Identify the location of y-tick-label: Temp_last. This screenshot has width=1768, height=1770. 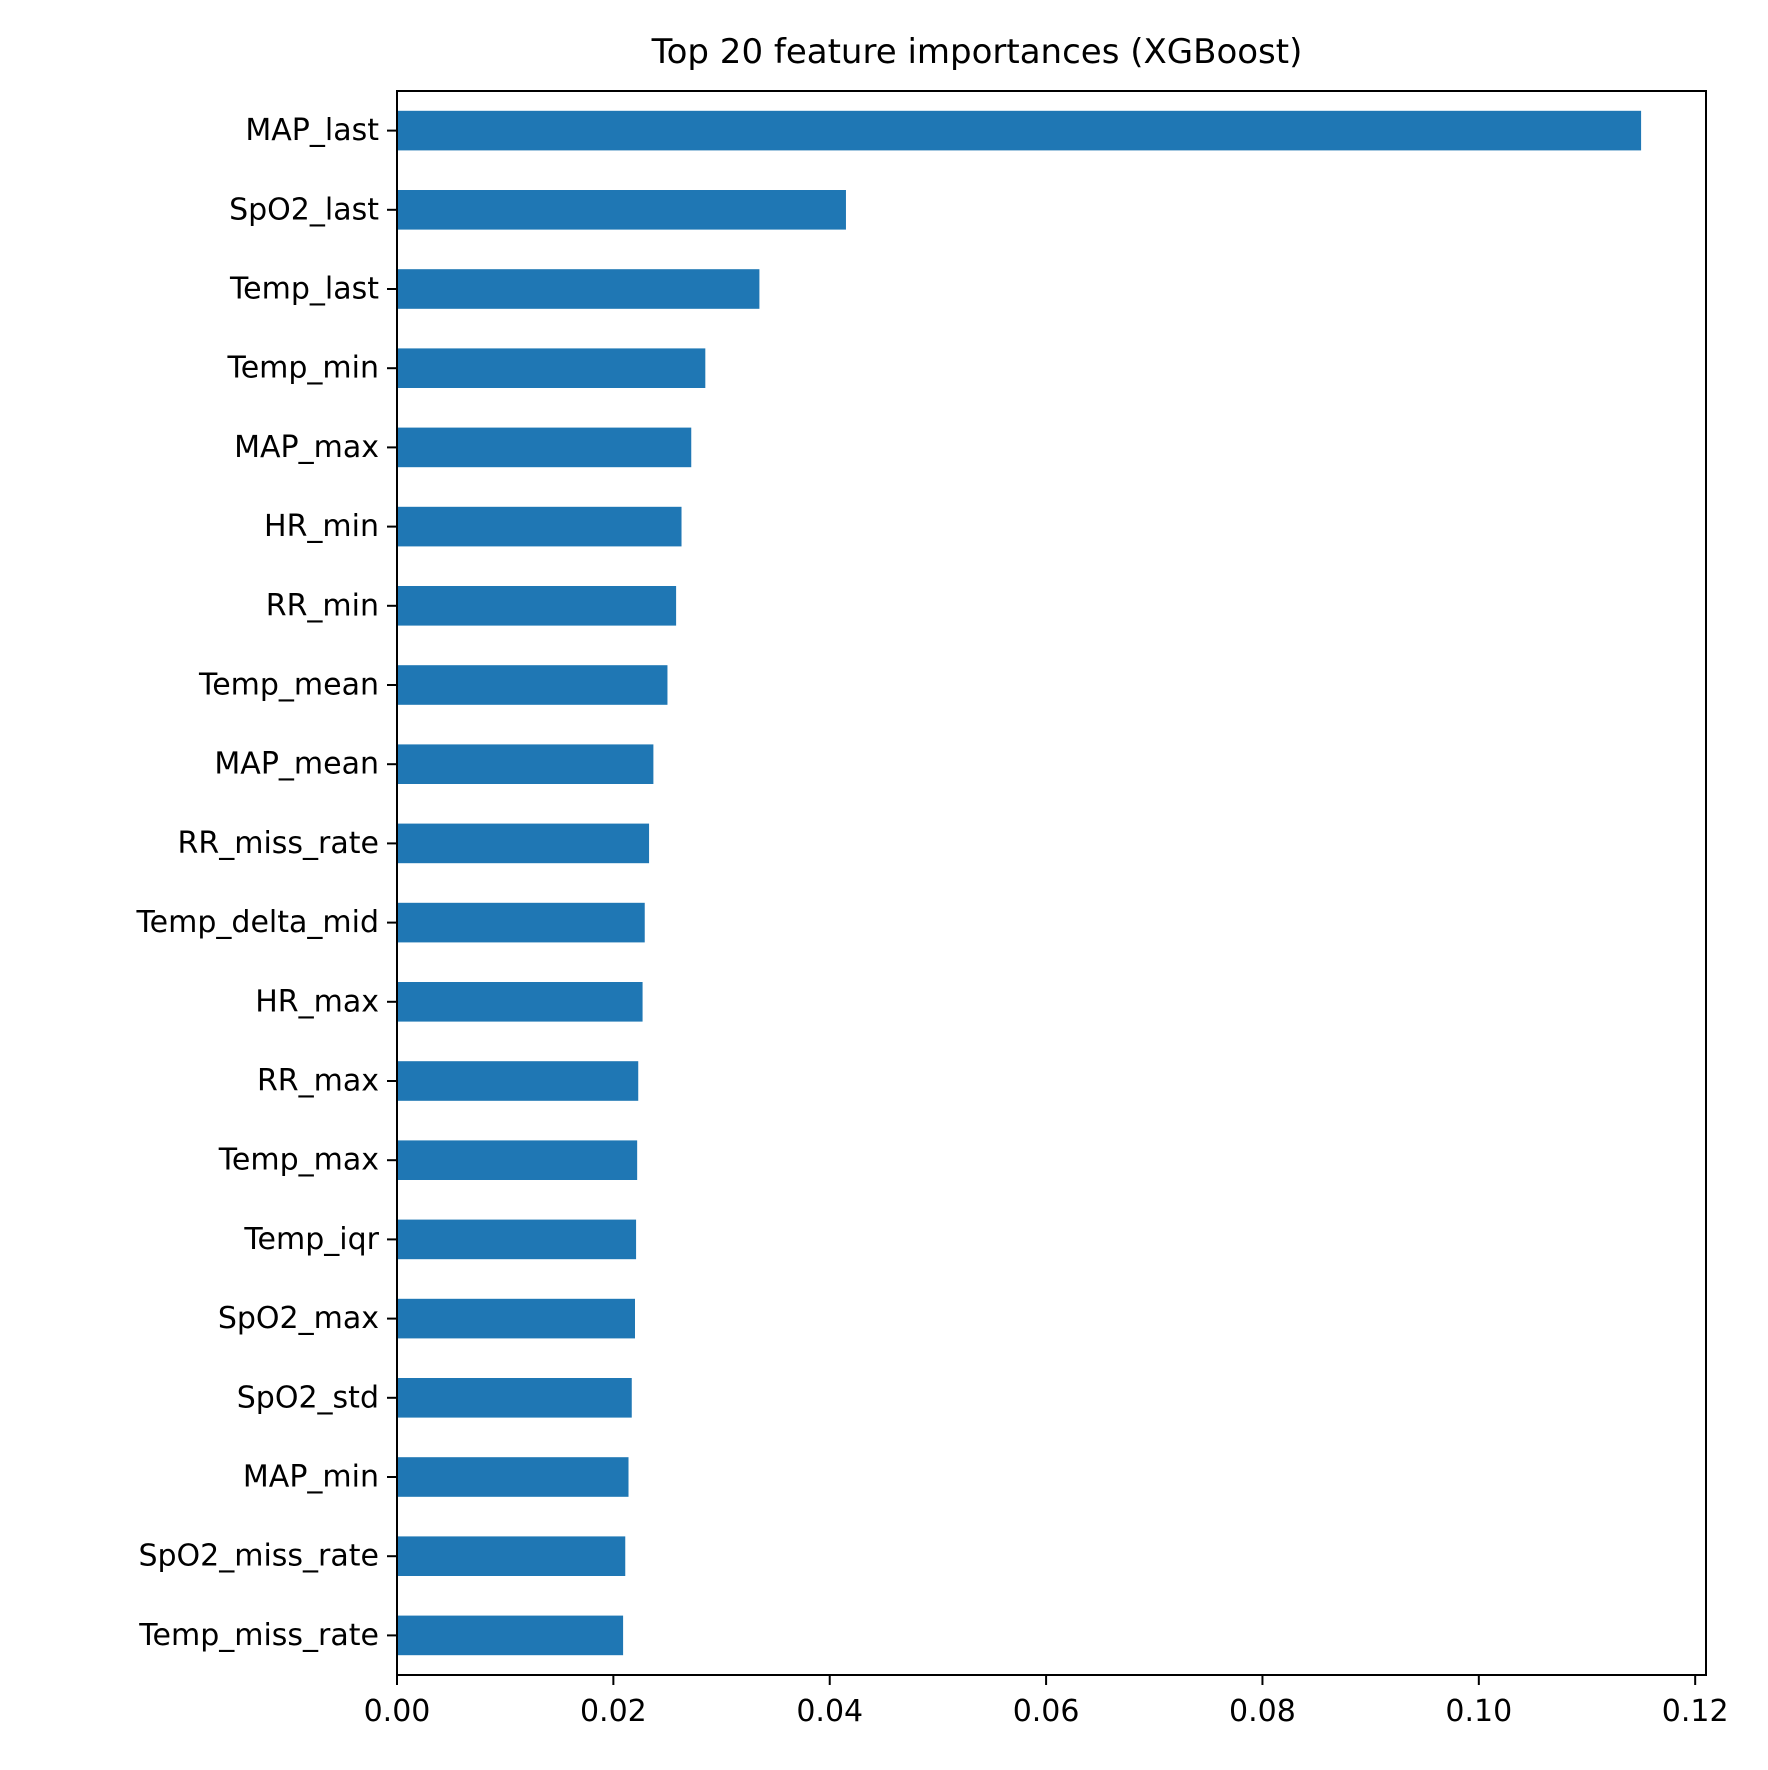
(304, 289).